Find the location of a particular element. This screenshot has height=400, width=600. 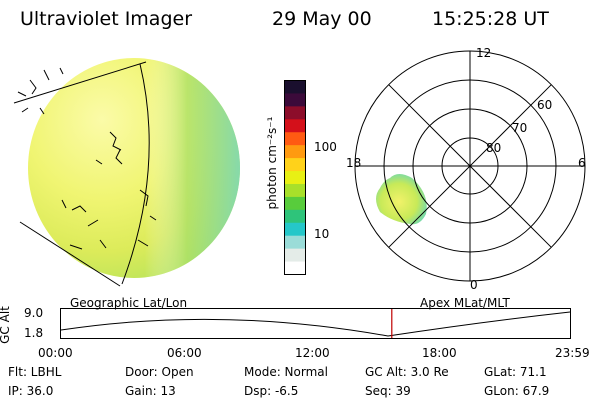

status-filter: Flt: LBHL is located at coordinates (35, 372).